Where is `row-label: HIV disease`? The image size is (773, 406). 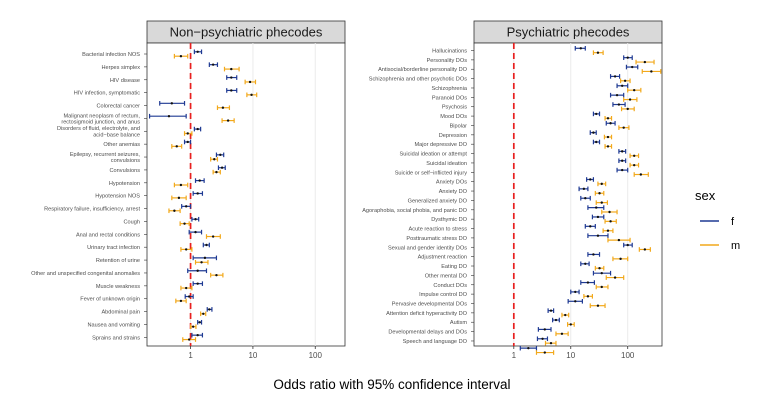
row-label: HIV disease is located at coordinates (125, 81).